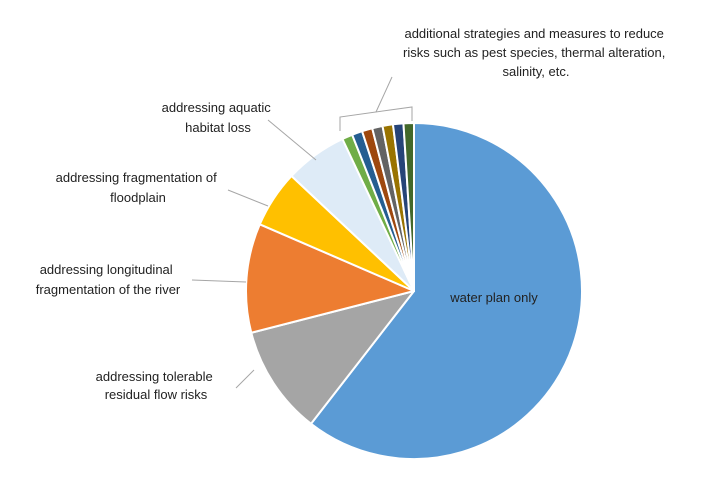  What do you see at coordinates (156, 385) in the screenshot?
I see `label-tolerable: addressing tolerable residual flow risks` at bounding box center [156, 385].